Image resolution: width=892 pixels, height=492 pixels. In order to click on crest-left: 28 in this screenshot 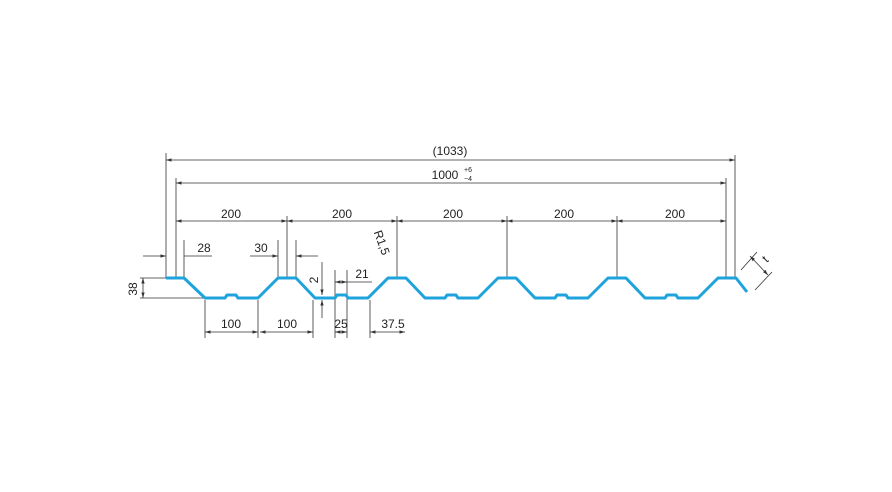, I will do `click(204, 248)`.